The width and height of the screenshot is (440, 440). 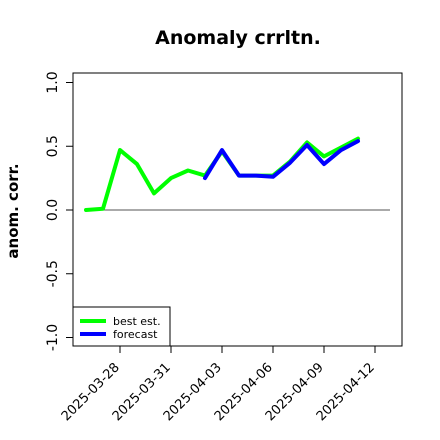 I want to click on legend-label-forecast: forecast, so click(x=135, y=334).